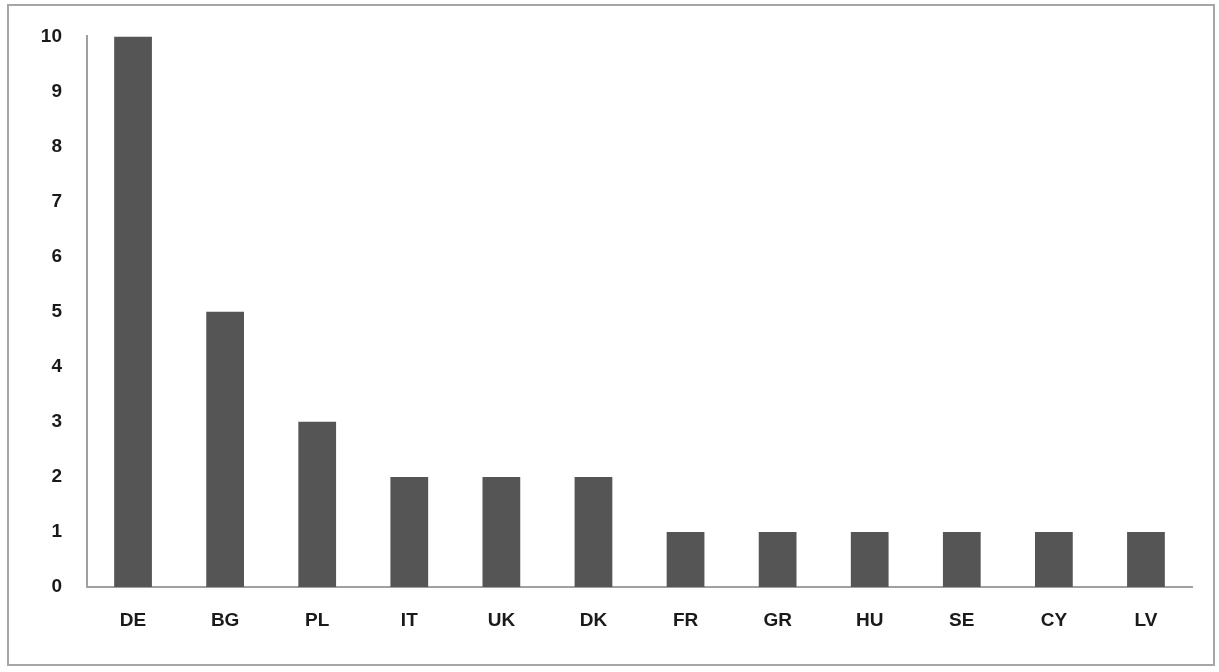  What do you see at coordinates (56, 145) in the screenshot?
I see `y-tick-label: 8` at bounding box center [56, 145].